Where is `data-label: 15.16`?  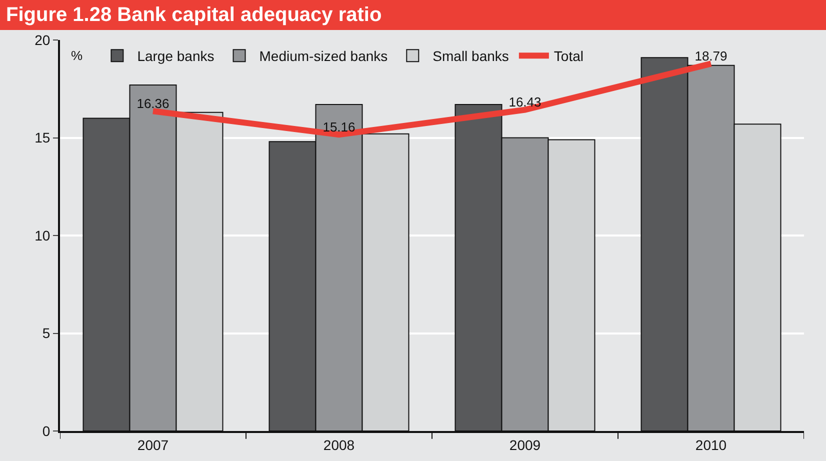 data-label: 15.16 is located at coordinates (339, 126).